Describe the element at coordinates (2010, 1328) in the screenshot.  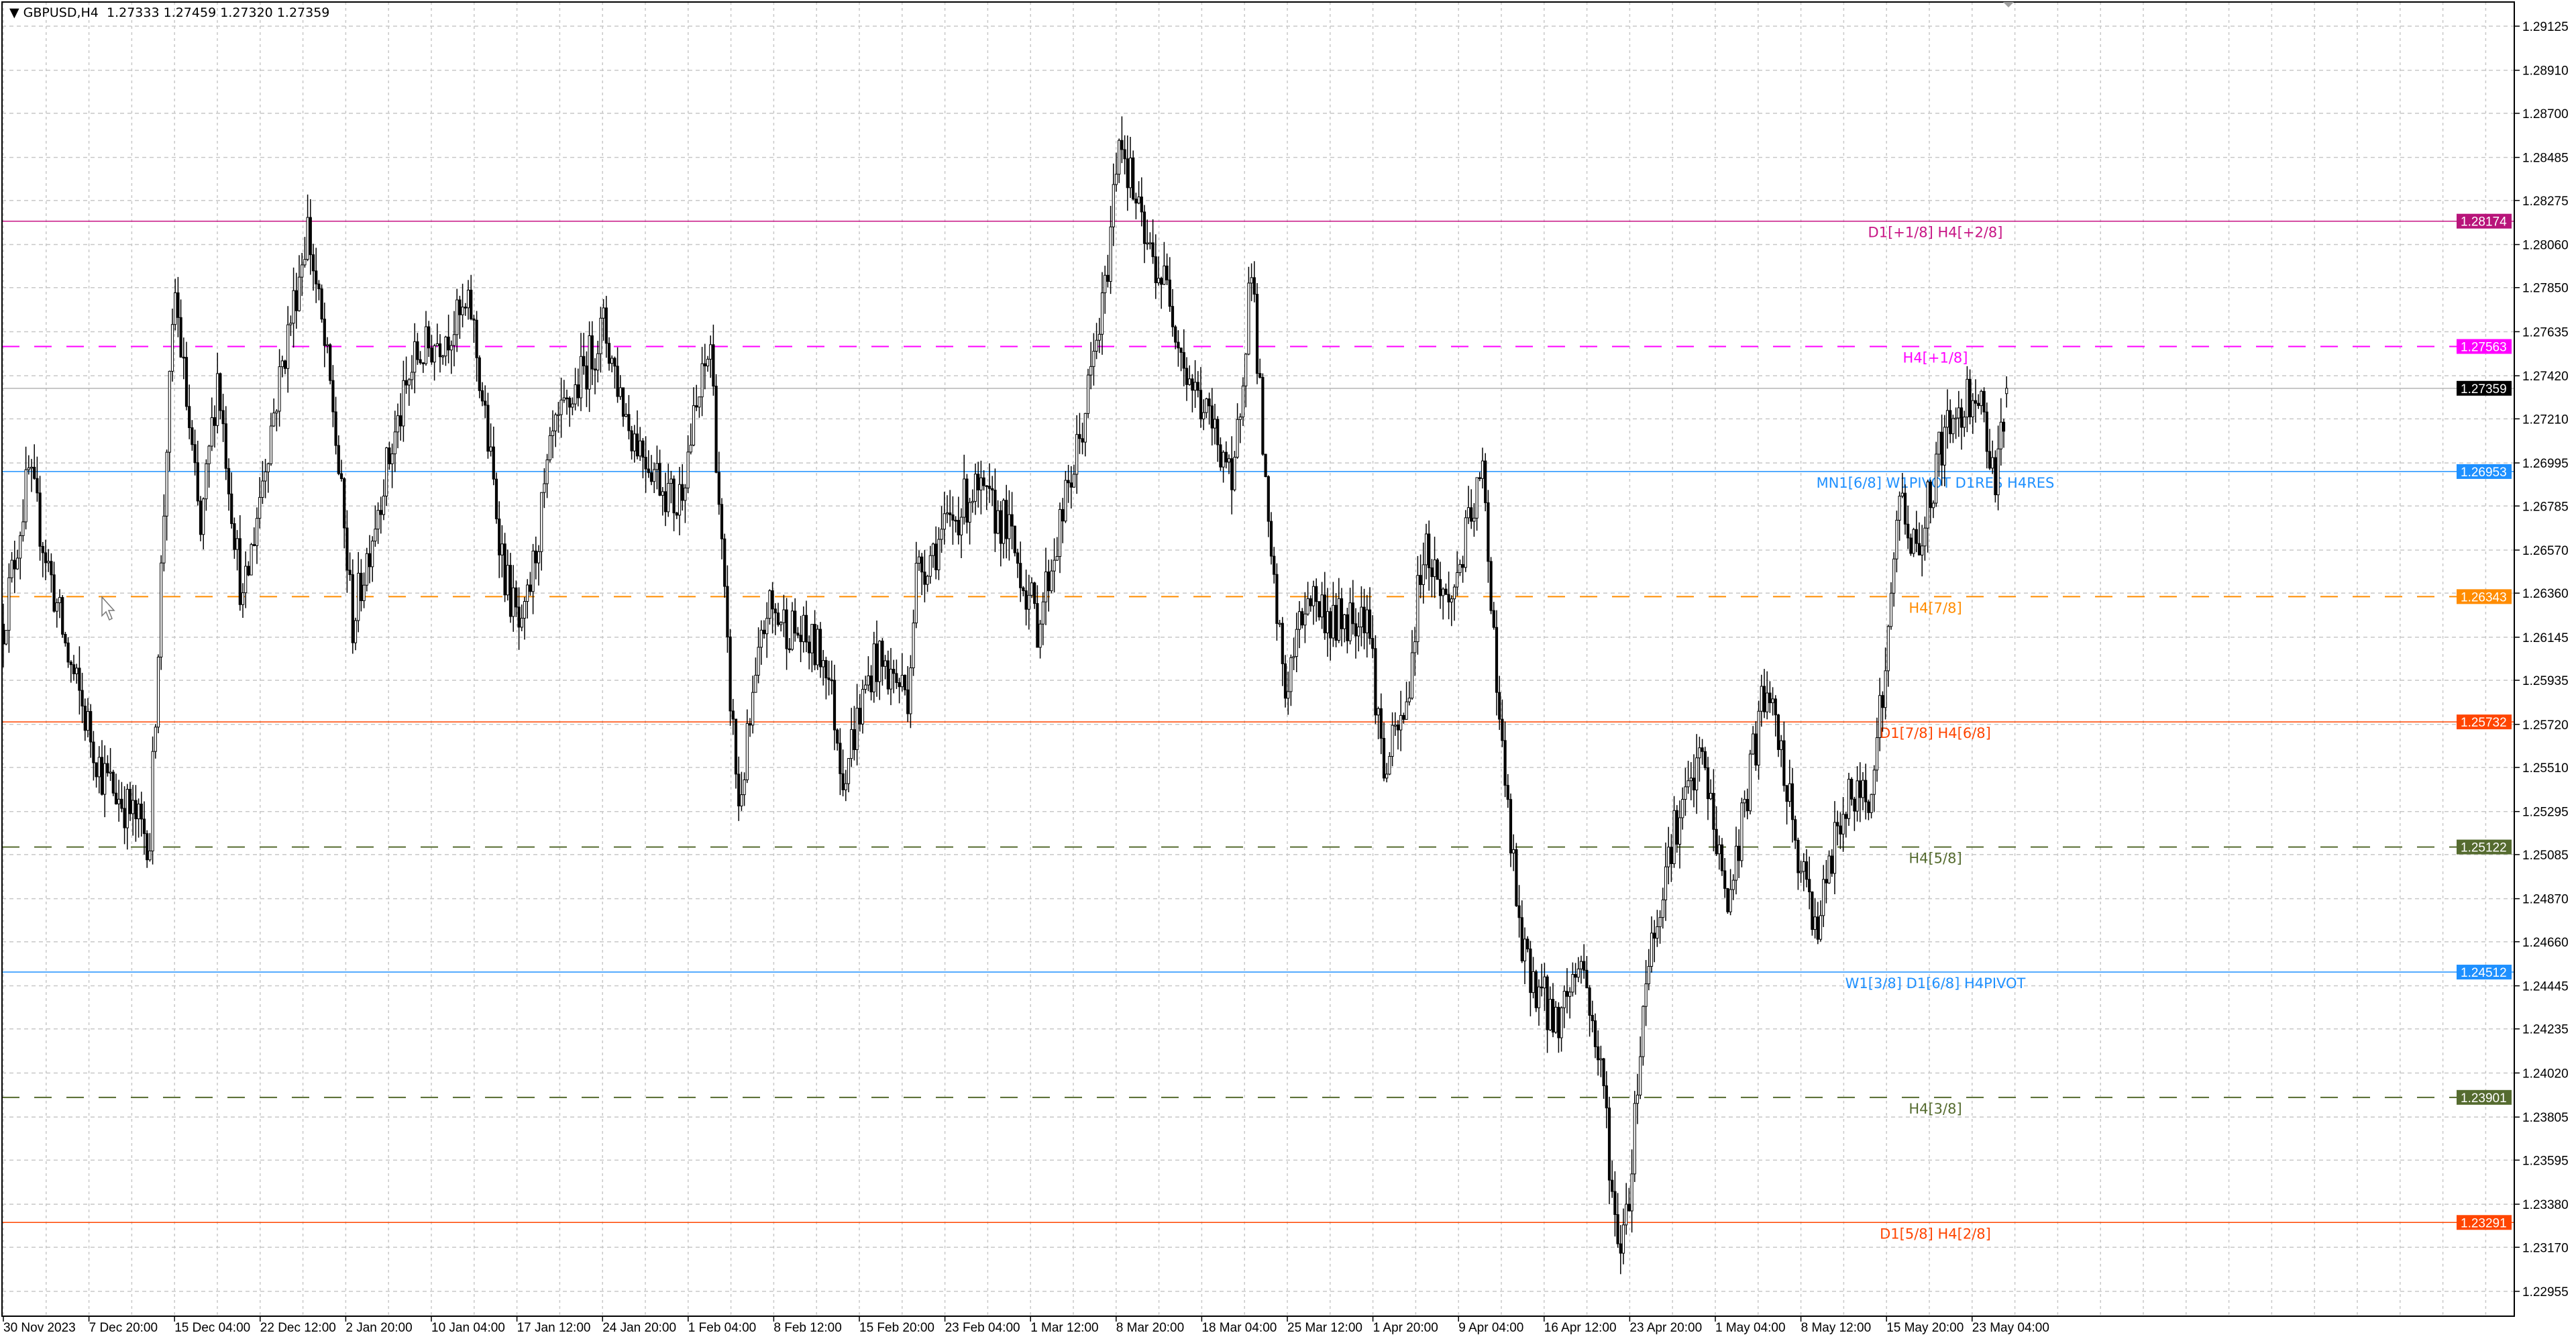
I see `time-tick-label: 23 May 04:00` at that location.